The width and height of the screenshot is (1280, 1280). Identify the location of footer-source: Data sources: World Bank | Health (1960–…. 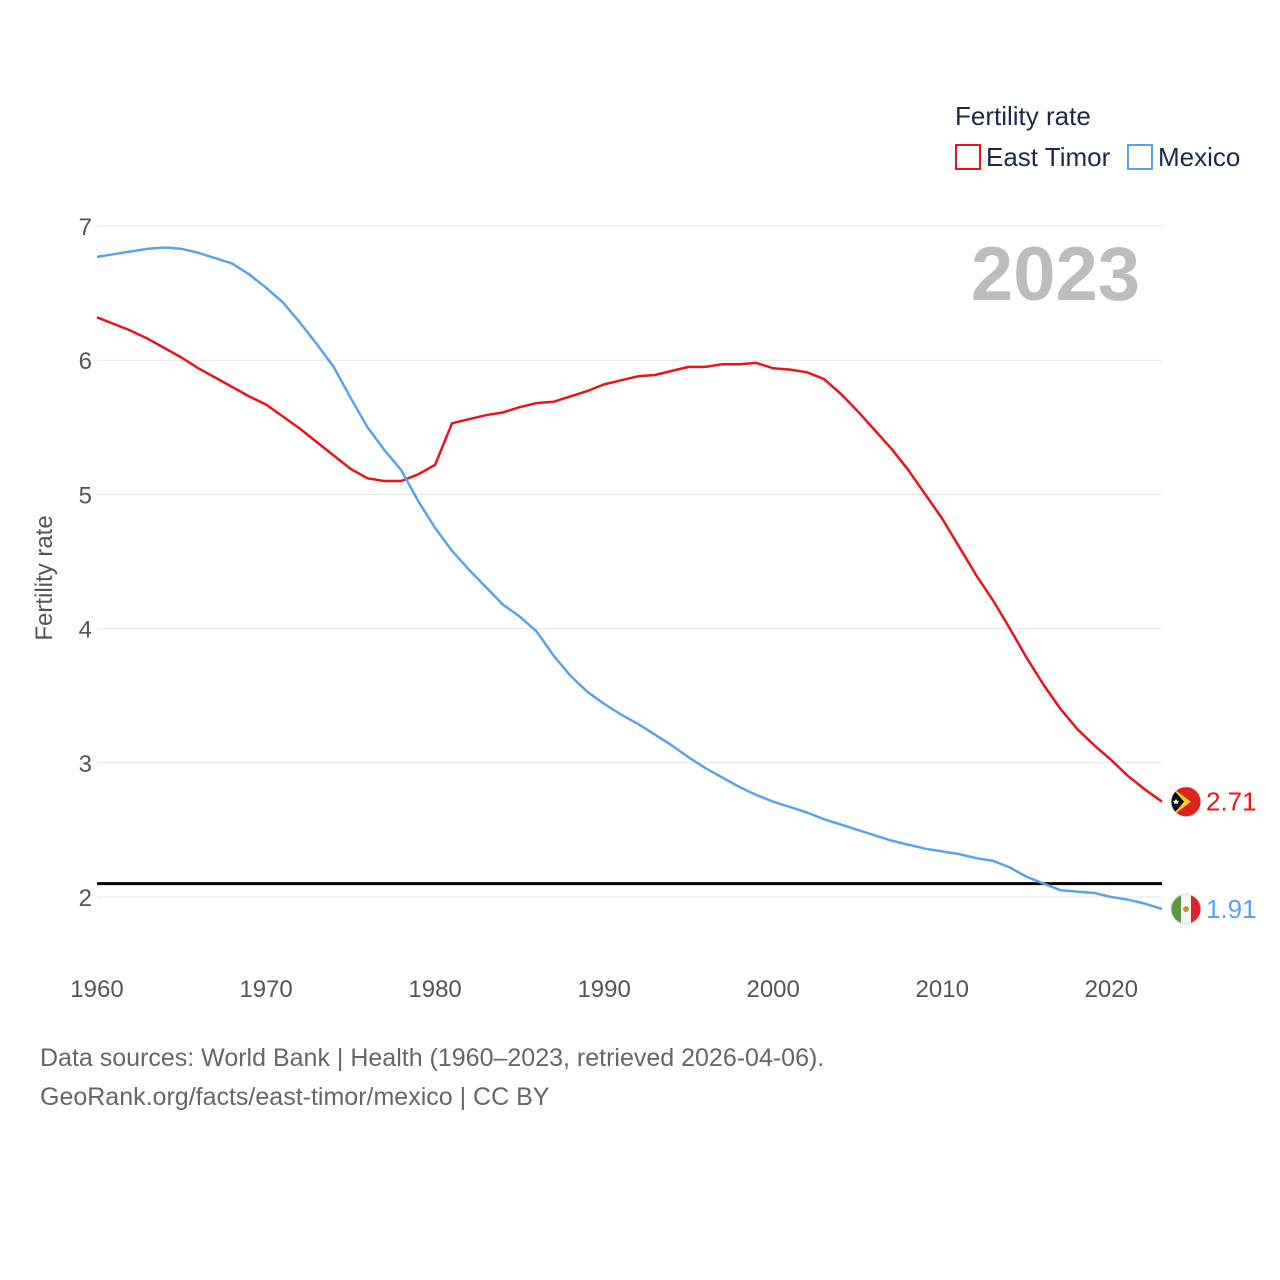
(432, 1058).